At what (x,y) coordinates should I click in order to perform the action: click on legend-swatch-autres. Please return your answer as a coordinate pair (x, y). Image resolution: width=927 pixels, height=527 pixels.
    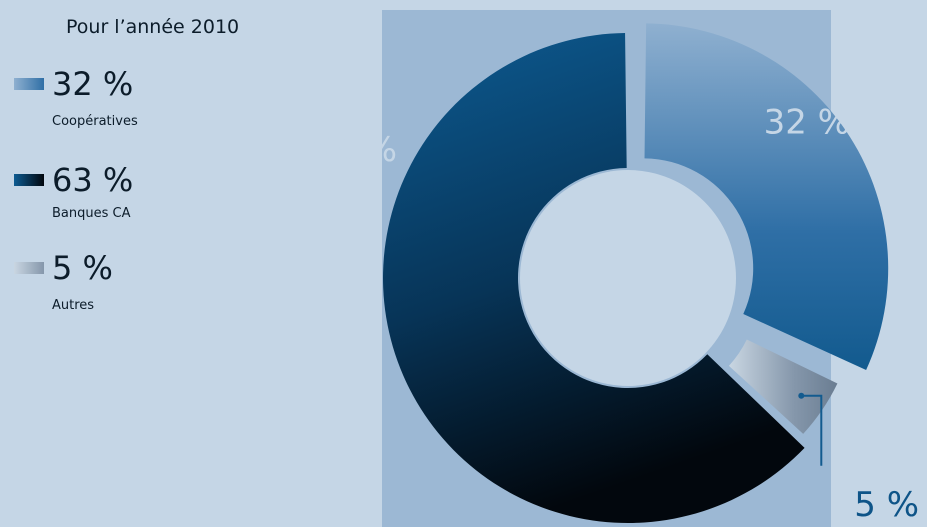
    Looking at the image, I should click on (29, 268).